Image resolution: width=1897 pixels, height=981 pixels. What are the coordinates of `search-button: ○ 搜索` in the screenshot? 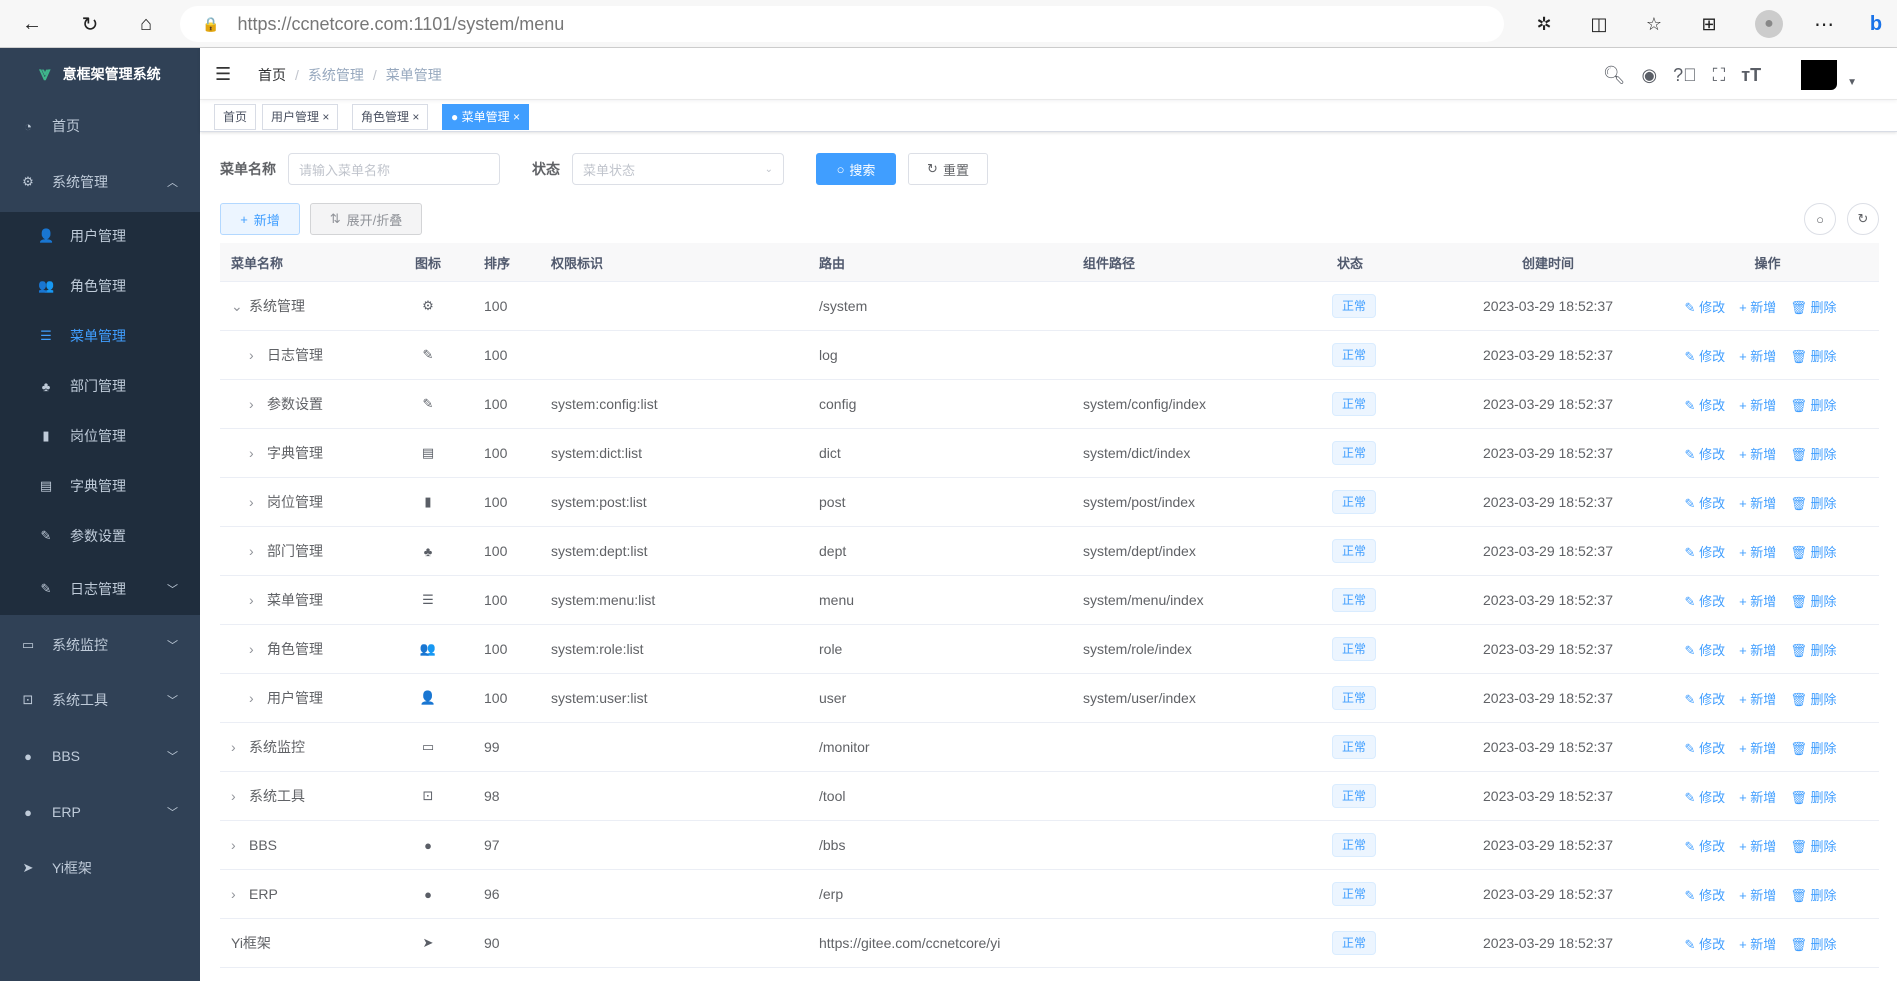 It's located at (856, 169).